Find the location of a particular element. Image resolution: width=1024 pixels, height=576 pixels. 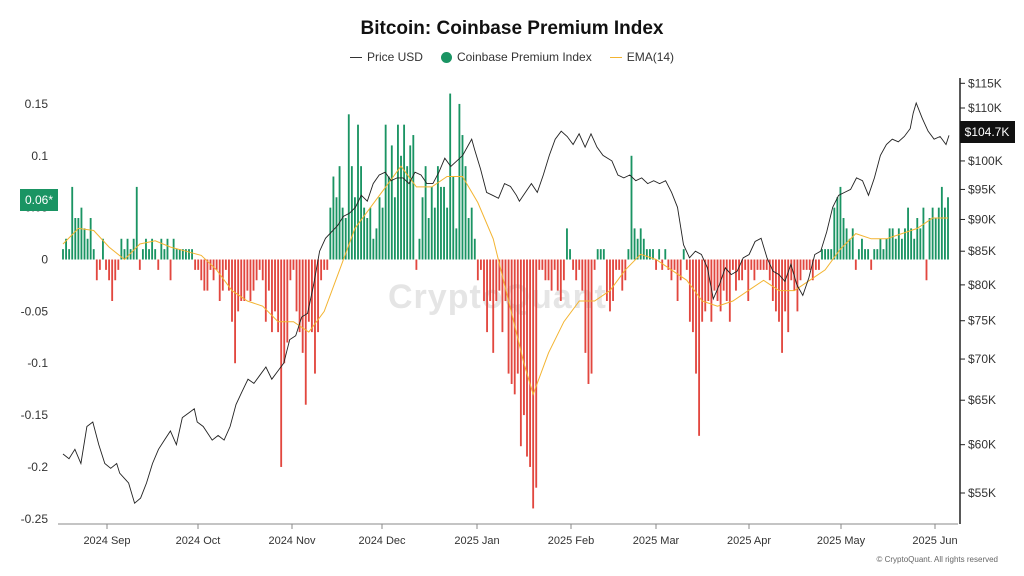

x-tick-label: 2025 Jun is located at coordinates (934, 541).